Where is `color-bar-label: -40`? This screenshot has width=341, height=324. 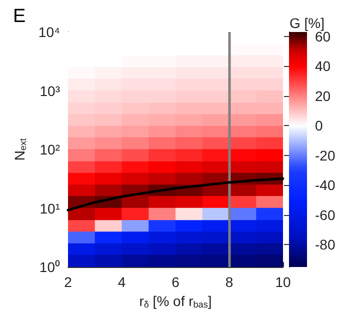
color-bar-label: -40 is located at coordinates (325, 185).